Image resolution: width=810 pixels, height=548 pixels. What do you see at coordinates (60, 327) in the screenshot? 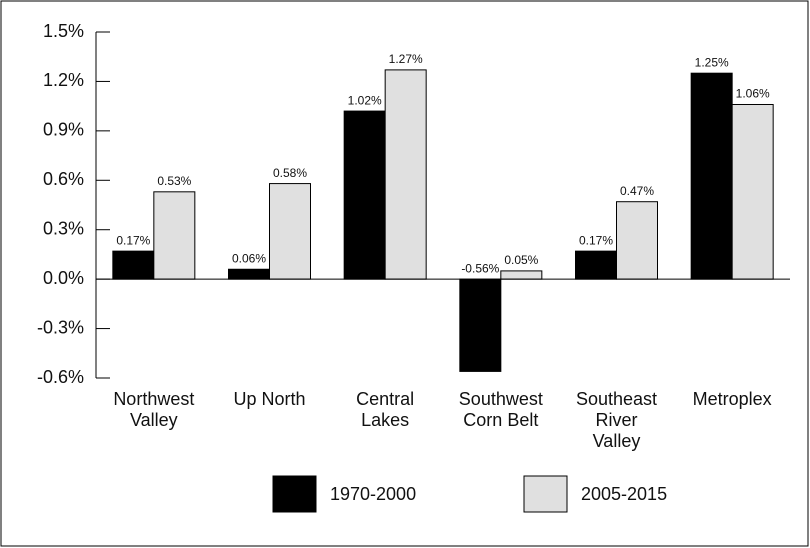
I see `y-tick-label: -0.3%` at bounding box center [60, 327].